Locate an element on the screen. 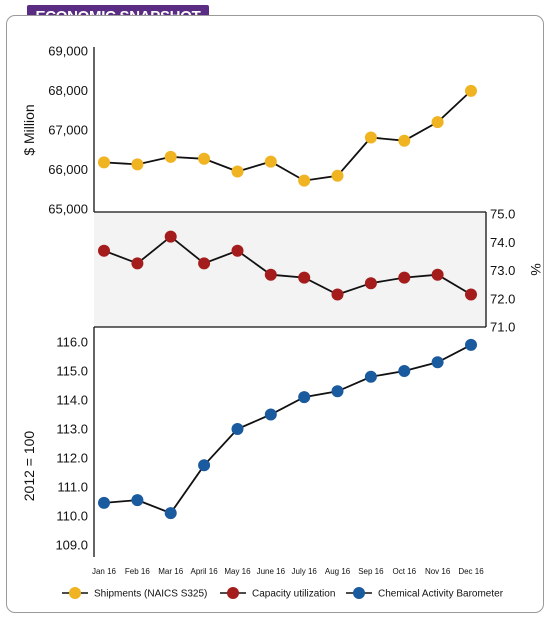  y-tick-label: 115.0 is located at coordinates (72, 371).